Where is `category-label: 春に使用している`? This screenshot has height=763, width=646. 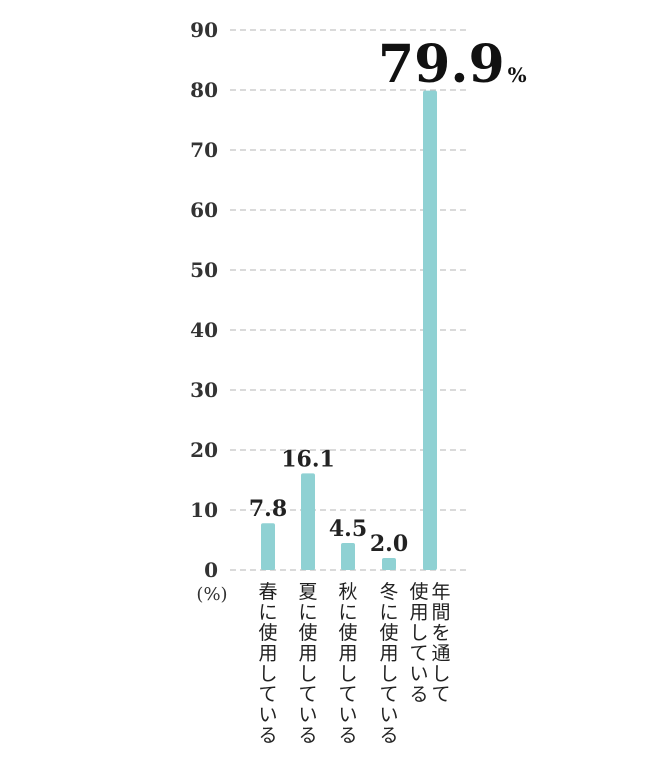 category-label: 春に使用している is located at coordinates (267, 664).